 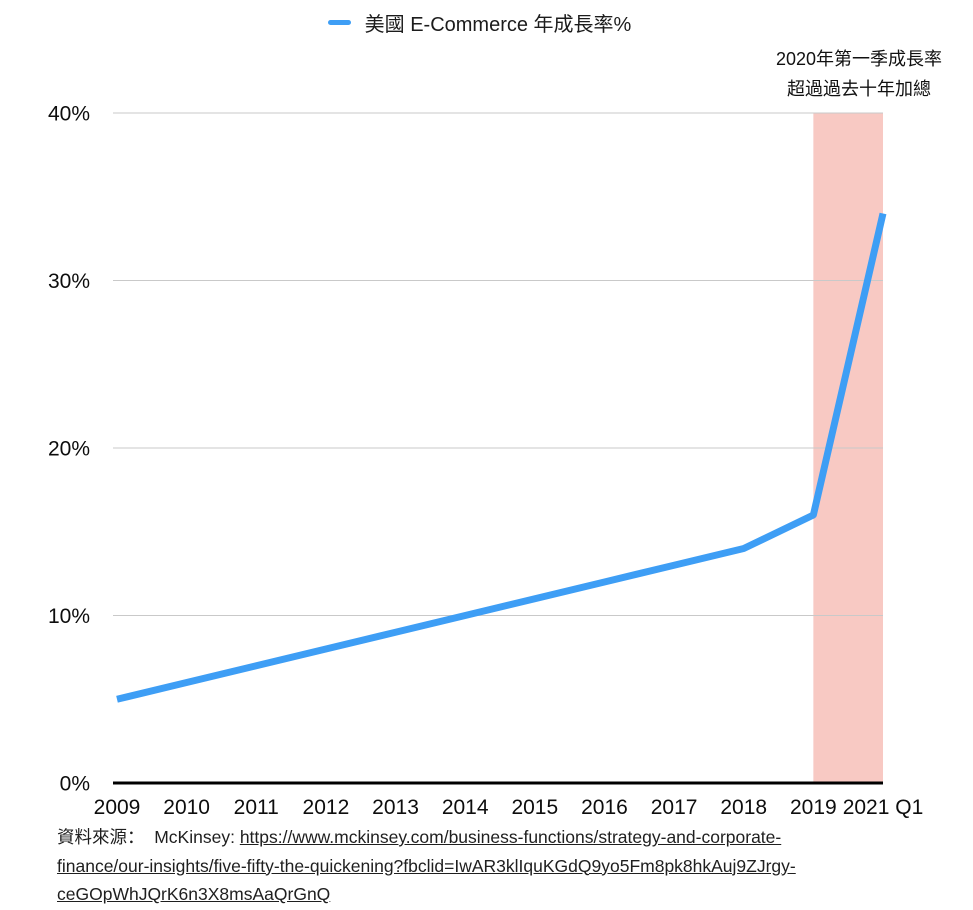 What do you see at coordinates (674, 807) in the screenshot?
I see `x-axis-label: 2017` at bounding box center [674, 807].